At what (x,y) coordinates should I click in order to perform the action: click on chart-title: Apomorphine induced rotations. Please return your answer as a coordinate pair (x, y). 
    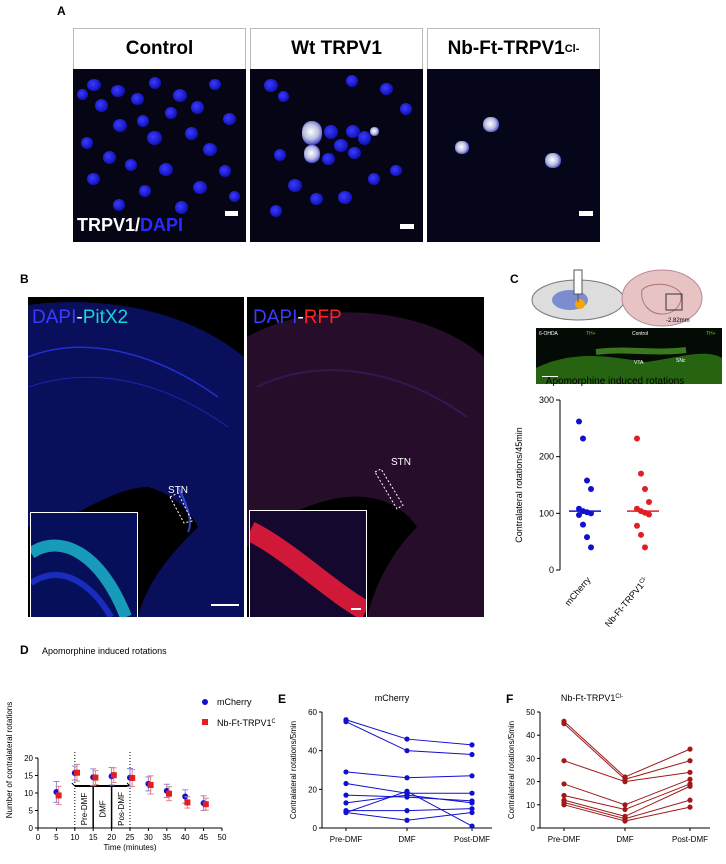
    Looking at the image, I should click on (104, 651).